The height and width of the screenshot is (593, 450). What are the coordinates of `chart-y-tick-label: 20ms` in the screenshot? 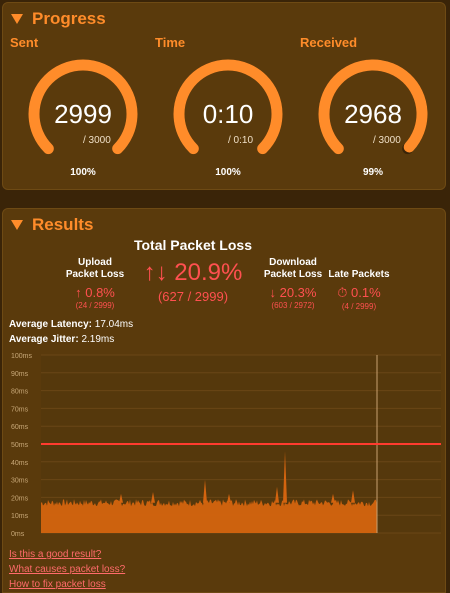 It's located at (20, 498).